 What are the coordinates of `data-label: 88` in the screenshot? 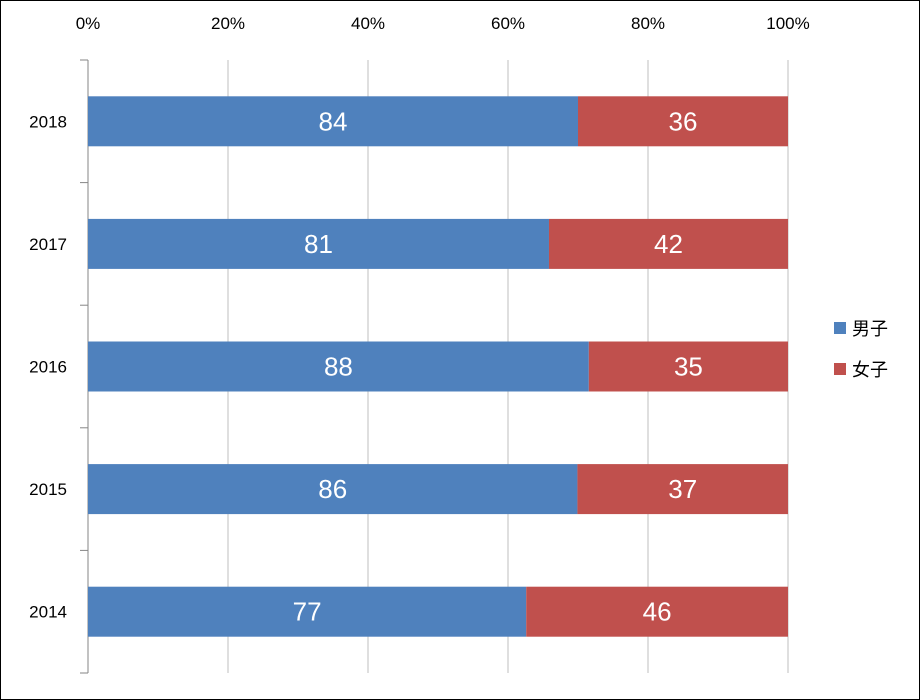 It's located at (338, 367).